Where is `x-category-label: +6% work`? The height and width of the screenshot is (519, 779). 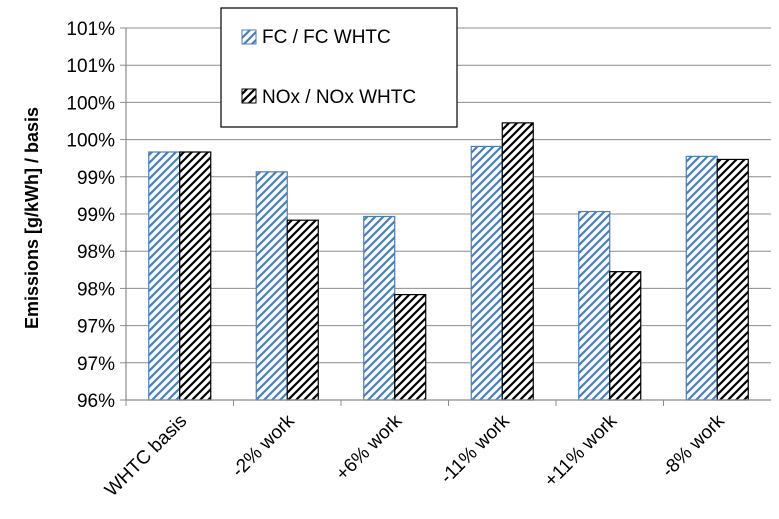 x-category-label: +6% work is located at coordinates (369, 447).